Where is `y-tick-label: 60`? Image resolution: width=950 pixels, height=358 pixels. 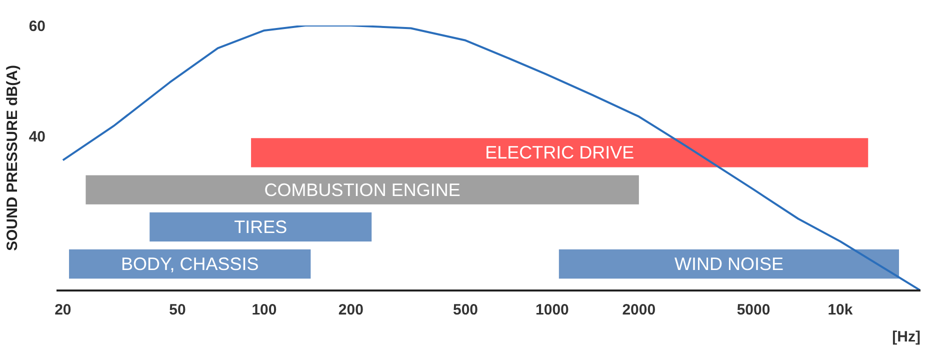
y-tick-label: 60 is located at coordinates (37, 26).